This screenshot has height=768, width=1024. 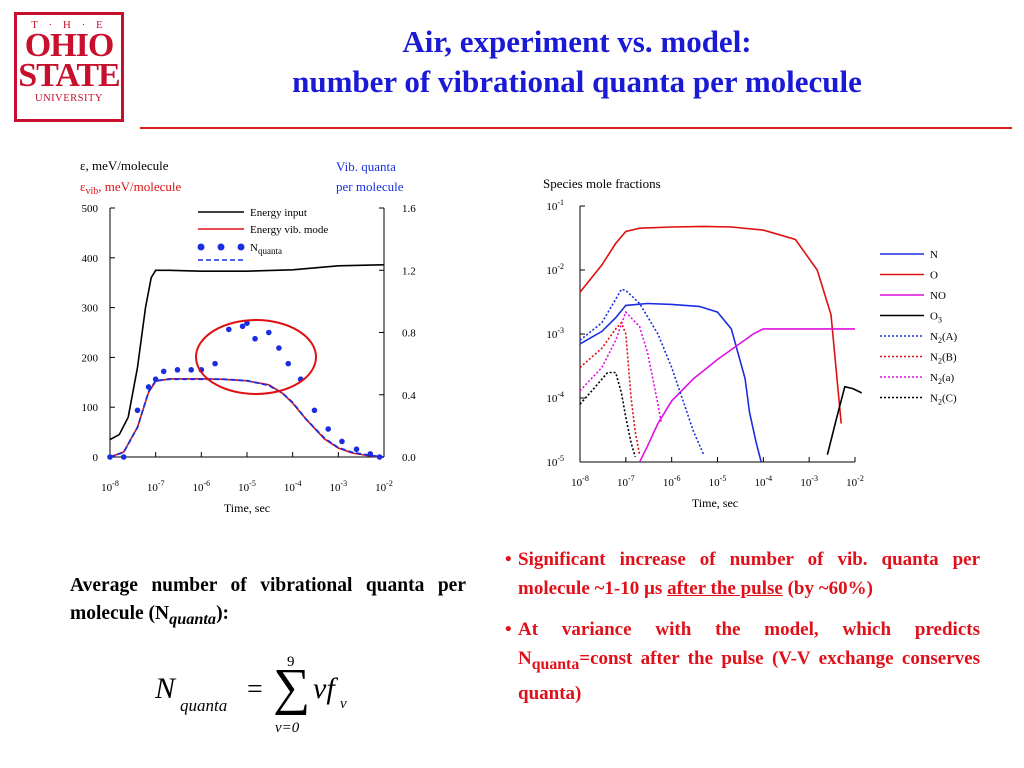 What do you see at coordinates (763, 481) in the screenshot?
I see `chart2-x-tick-label: 10⁻⁴` at bounding box center [763, 481].